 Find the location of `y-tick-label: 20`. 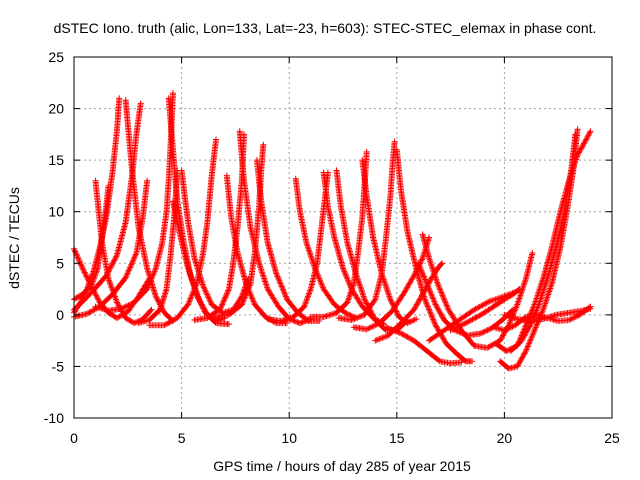

y-tick-label: 20 is located at coordinates (56, 109).